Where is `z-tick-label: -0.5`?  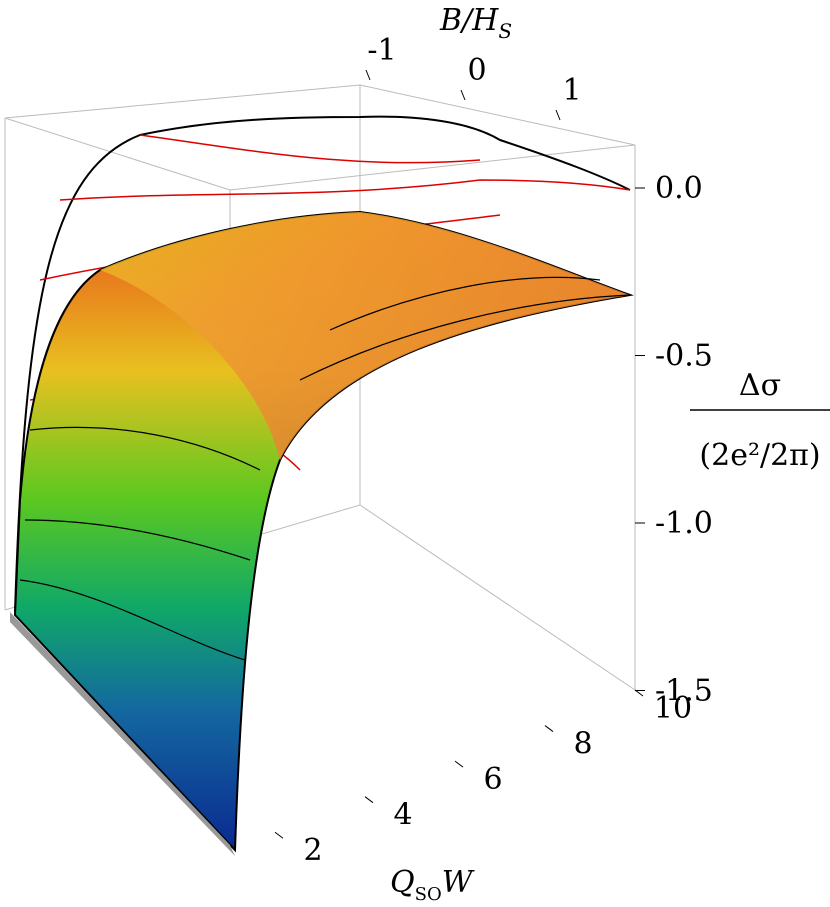 z-tick-label: -0.5 is located at coordinates (684, 356).